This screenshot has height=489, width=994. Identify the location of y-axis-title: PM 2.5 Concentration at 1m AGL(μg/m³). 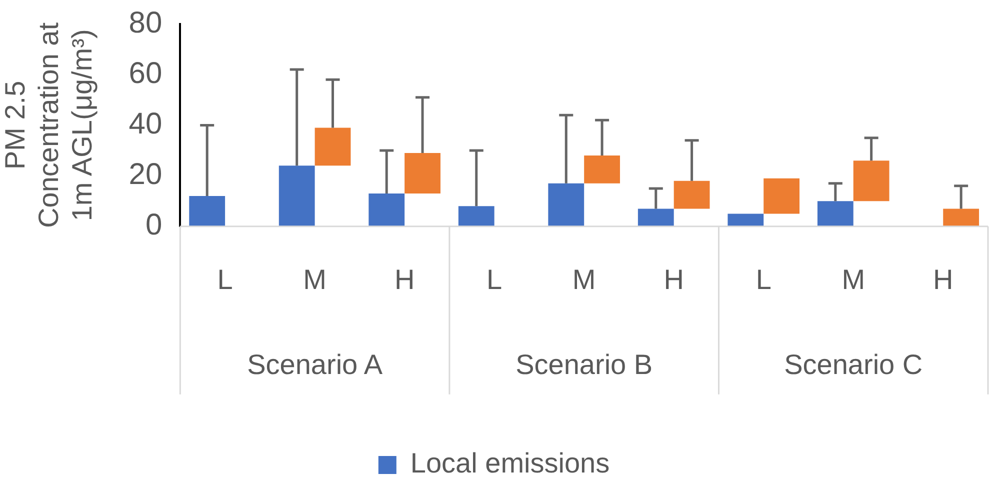
(49, 125).